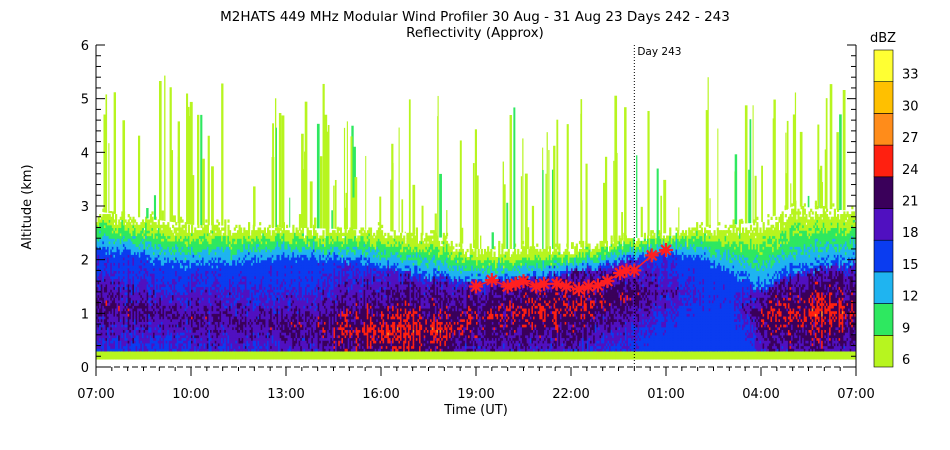 The width and height of the screenshot is (950, 450). Describe the element at coordinates (665, 394) in the screenshot. I see `x-tick-label: 01:00` at that location.